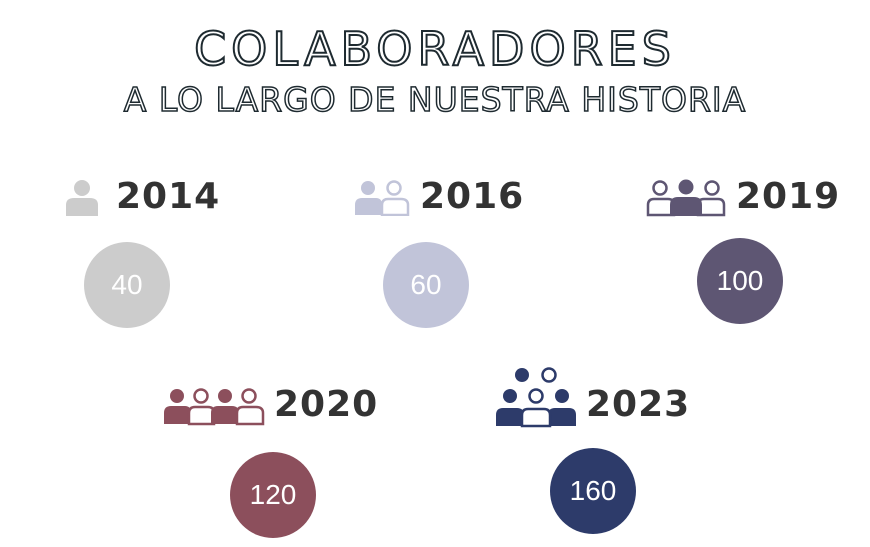 The width and height of the screenshot is (870, 547). I want to click on count-circle: 160, so click(593, 491).